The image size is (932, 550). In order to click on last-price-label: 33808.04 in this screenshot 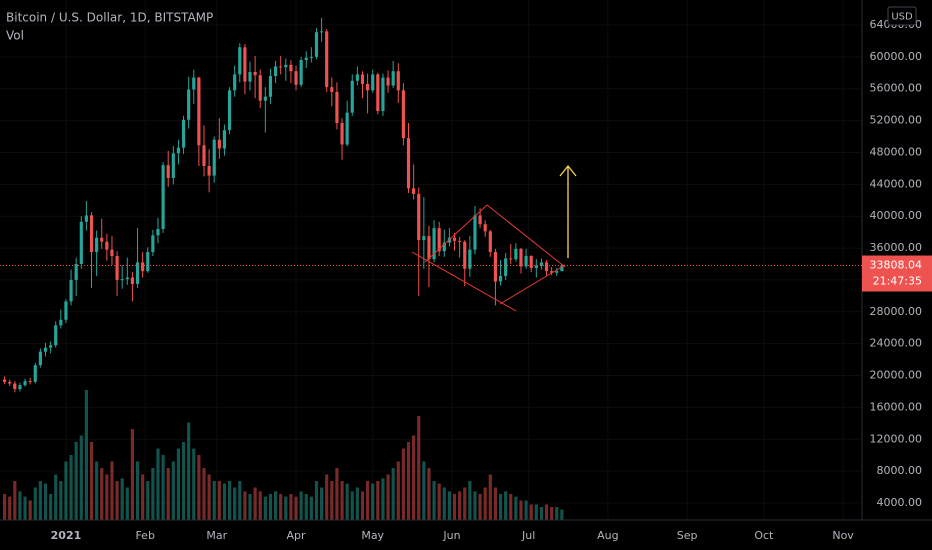, I will do `click(896, 265)`.